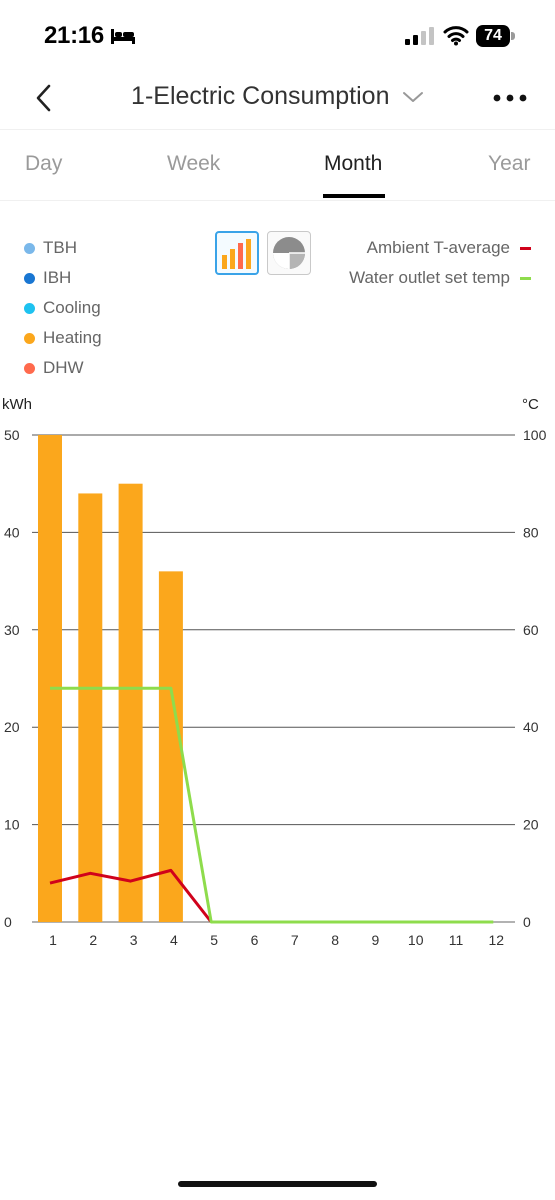  Describe the element at coordinates (419, 36) in the screenshot. I see `signal-icon` at that location.